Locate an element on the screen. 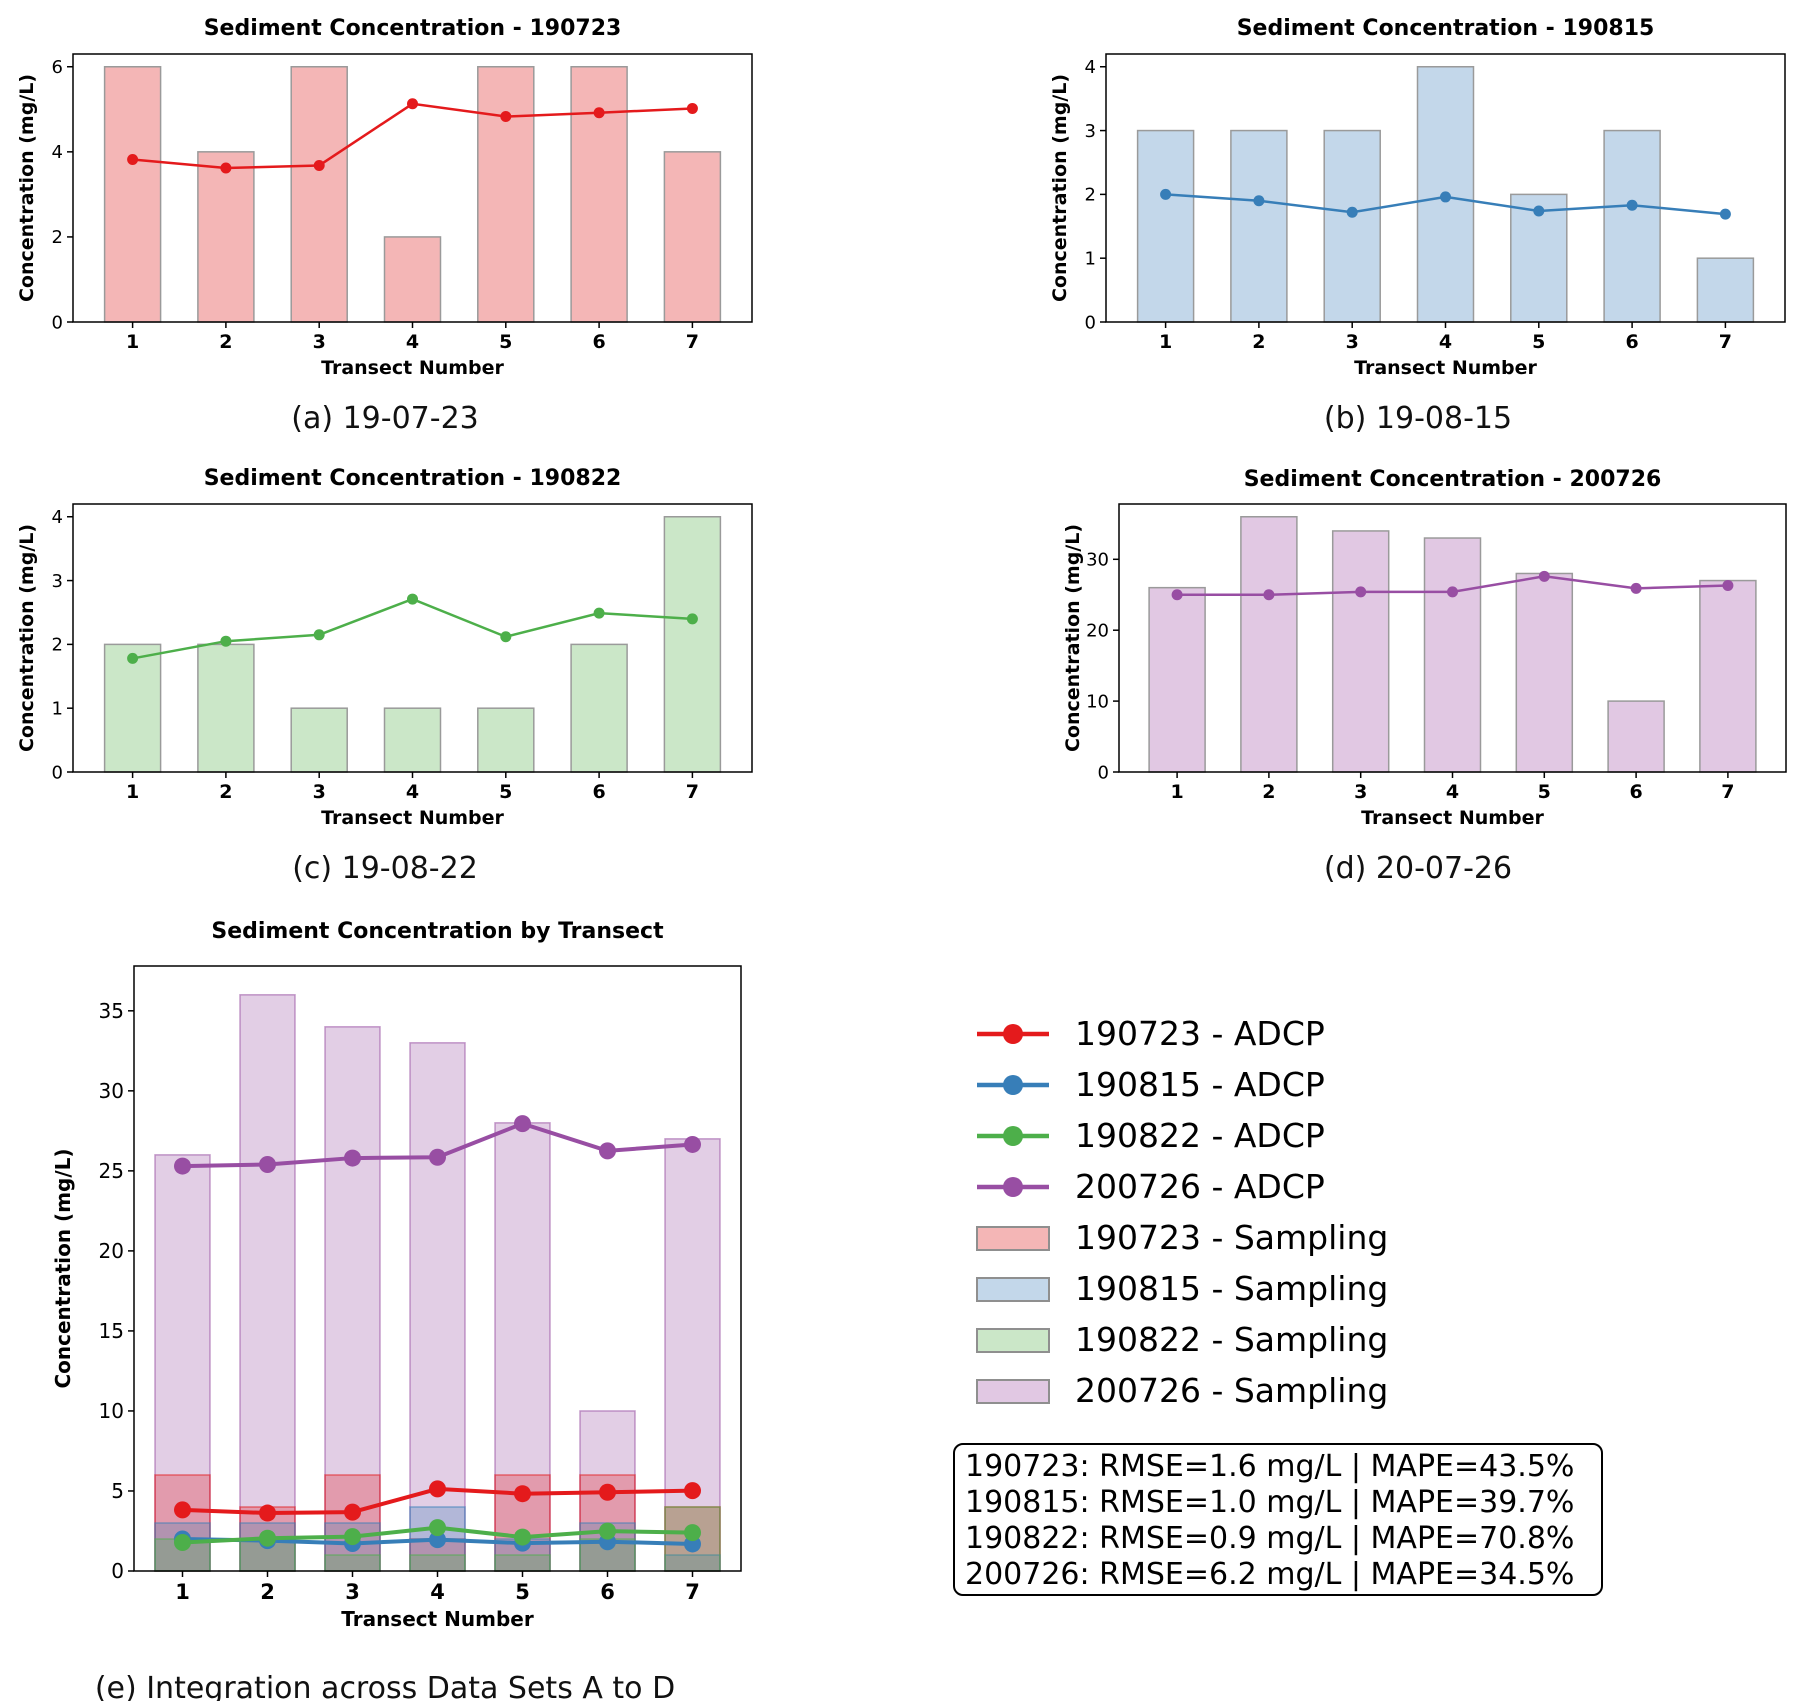 This screenshot has width=1799, height=1701. y-tick-label: 5 is located at coordinates (117, 1491).